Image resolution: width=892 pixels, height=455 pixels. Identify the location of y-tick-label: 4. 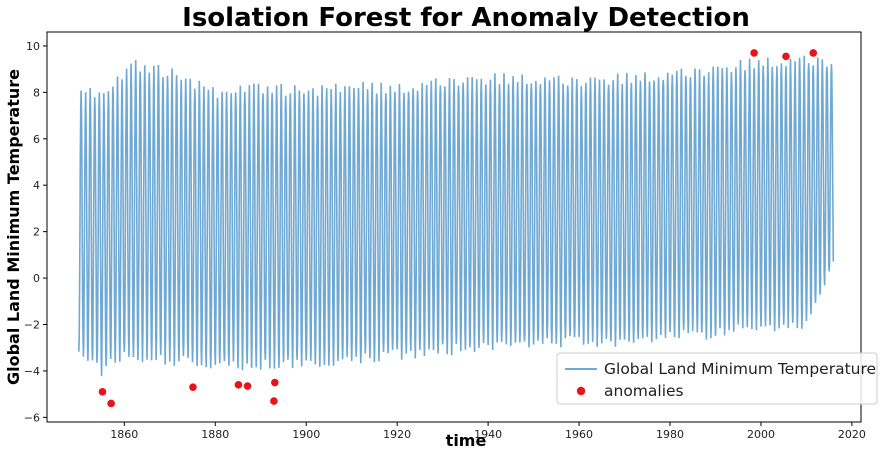
(36, 185).